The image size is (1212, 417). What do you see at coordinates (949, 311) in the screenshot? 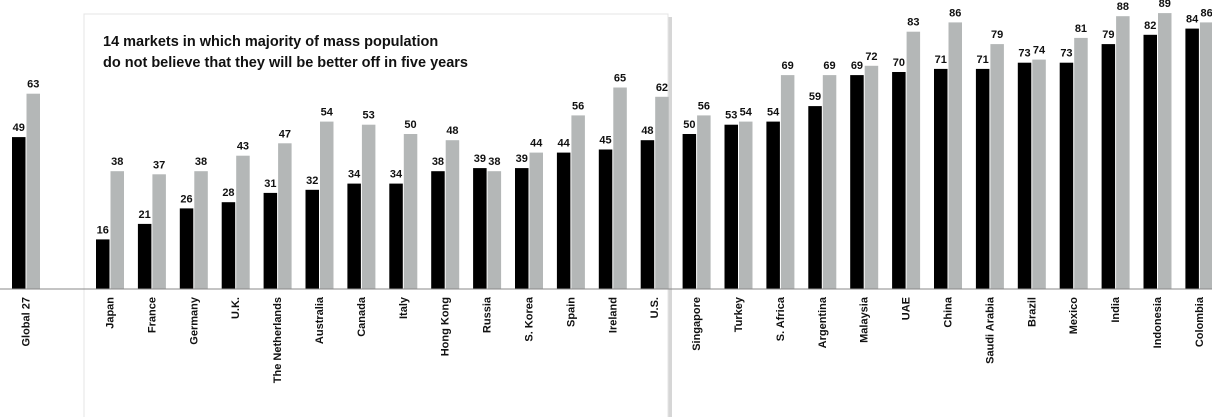
I see `category-label-21: China` at bounding box center [949, 311].